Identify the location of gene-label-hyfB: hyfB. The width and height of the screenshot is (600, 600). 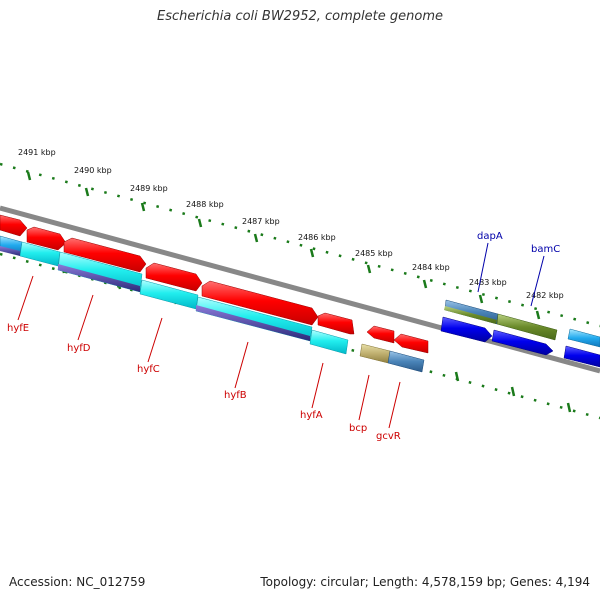
(235, 395).